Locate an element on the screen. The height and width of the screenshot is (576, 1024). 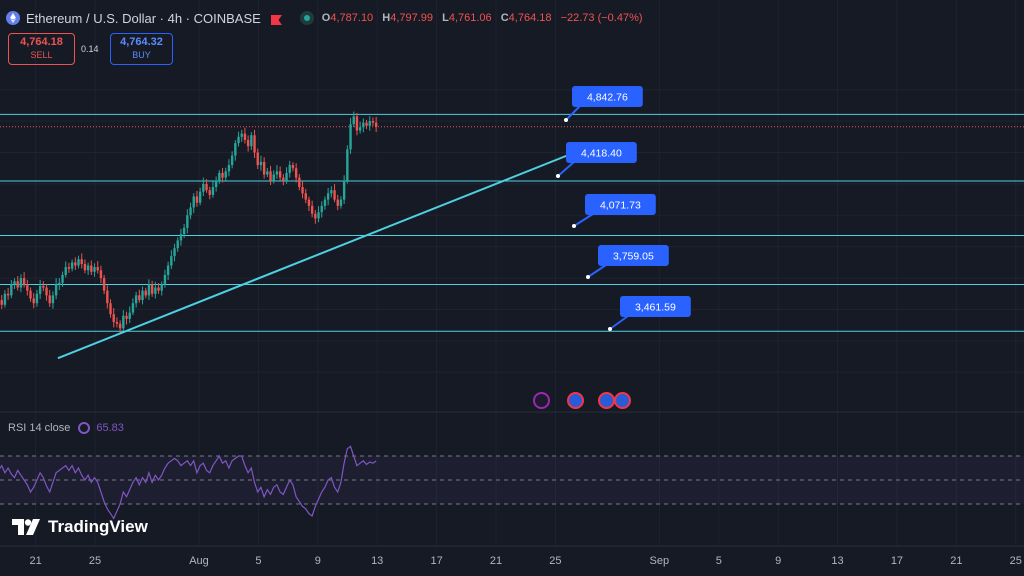
rsi-line is located at coordinates (188, 482).